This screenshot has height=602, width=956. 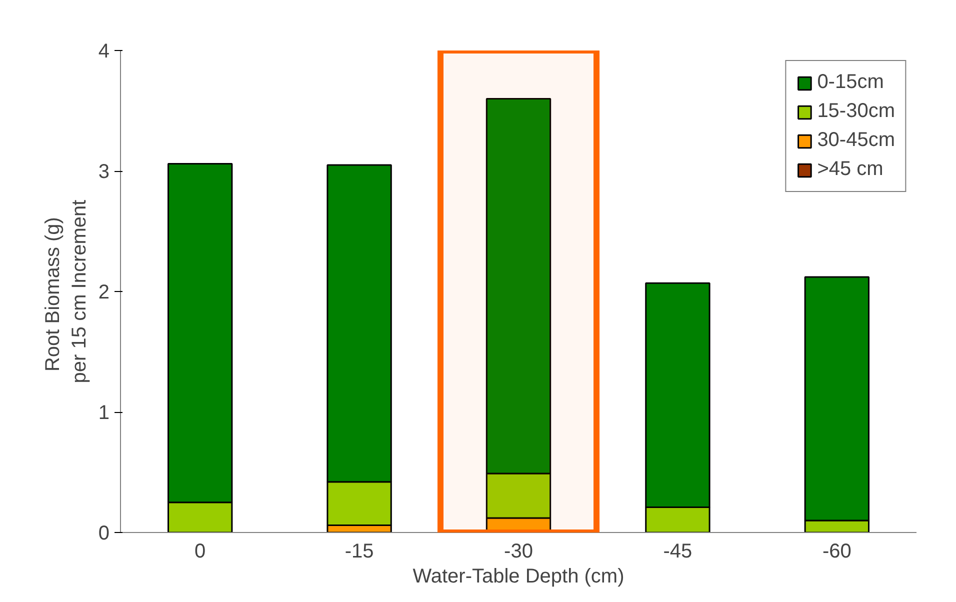 I want to click on legend-label: 0-15cm, so click(x=850, y=82).